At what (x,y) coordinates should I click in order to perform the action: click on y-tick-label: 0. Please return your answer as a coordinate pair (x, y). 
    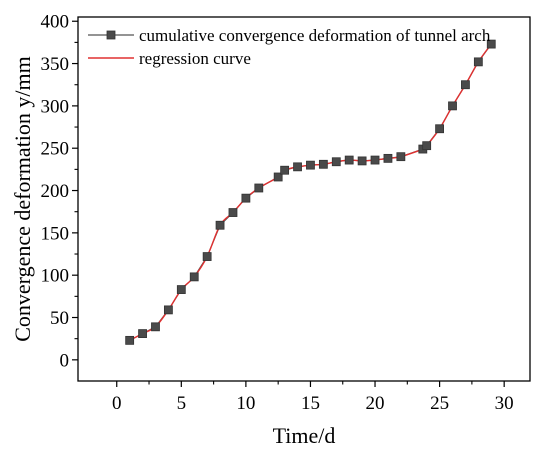
    Looking at the image, I should click on (65, 360).